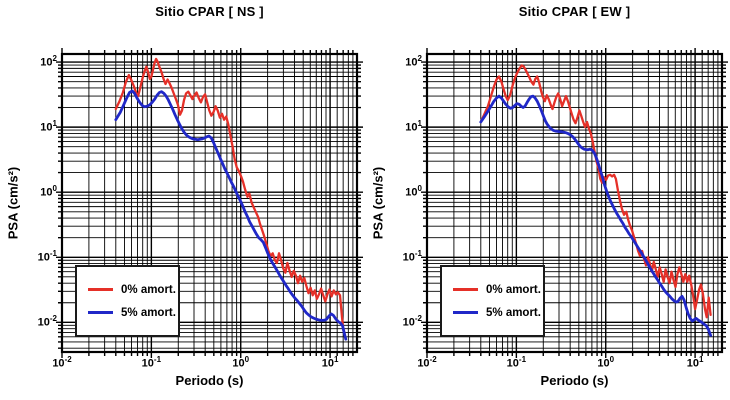 The height and width of the screenshot is (400, 730). What do you see at coordinates (209, 380) in the screenshot?
I see `plot-ns-x-axis-label: Periodo (s)` at bounding box center [209, 380].